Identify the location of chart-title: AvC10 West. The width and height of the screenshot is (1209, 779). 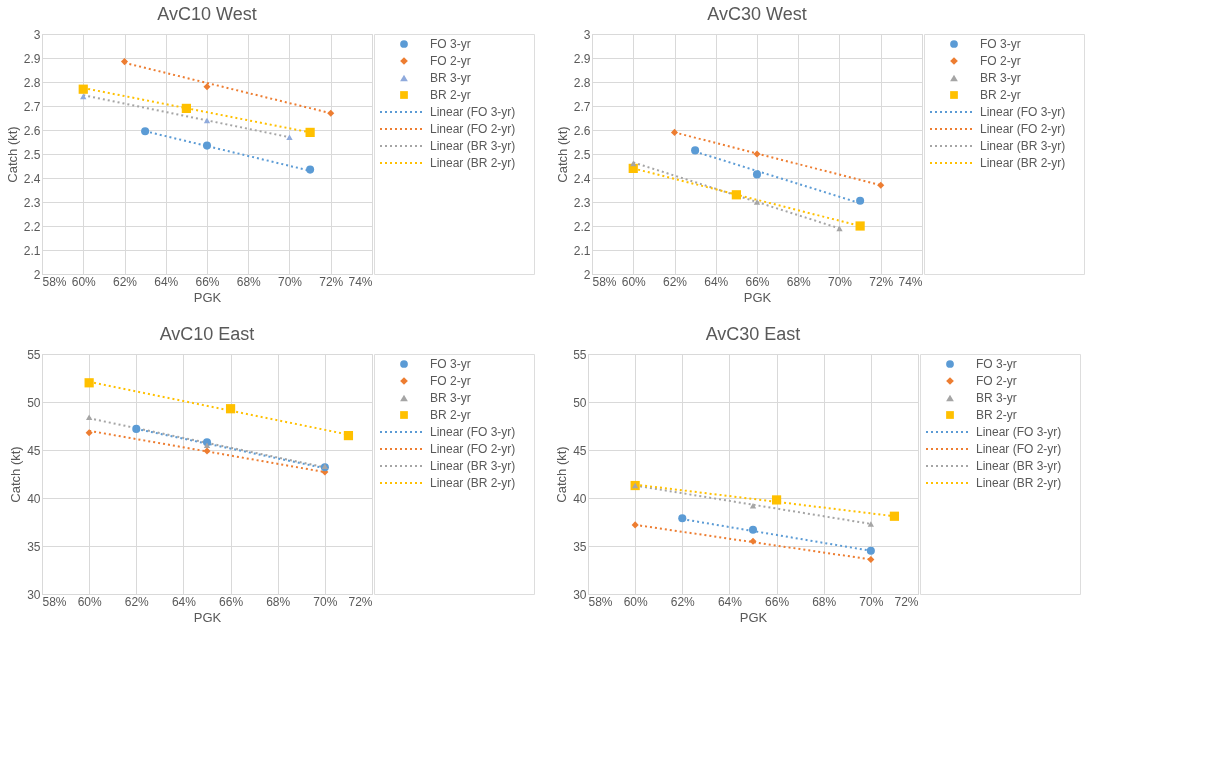
(207, 14).